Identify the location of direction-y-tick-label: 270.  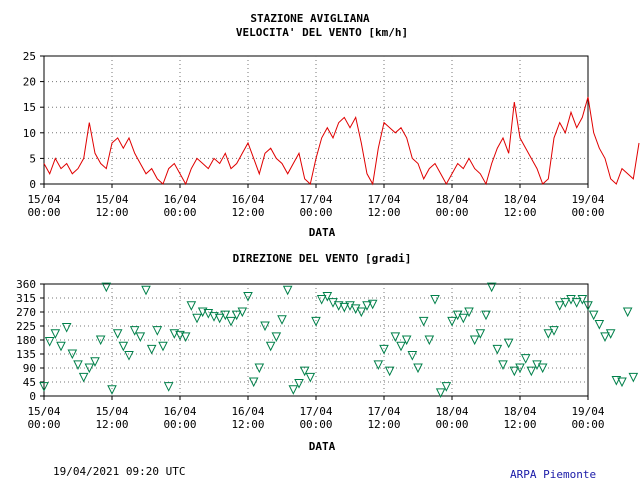
(26, 312).